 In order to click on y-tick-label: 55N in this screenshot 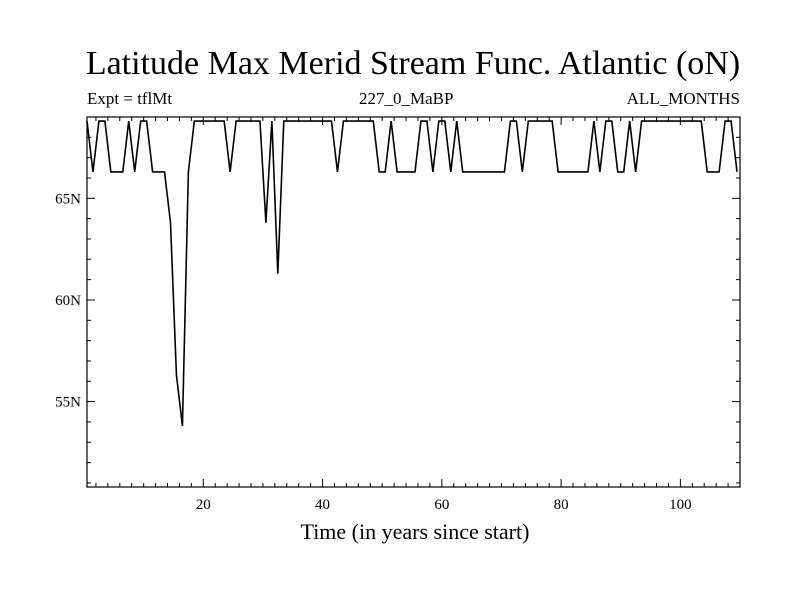, I will do `click(68, 403)`.